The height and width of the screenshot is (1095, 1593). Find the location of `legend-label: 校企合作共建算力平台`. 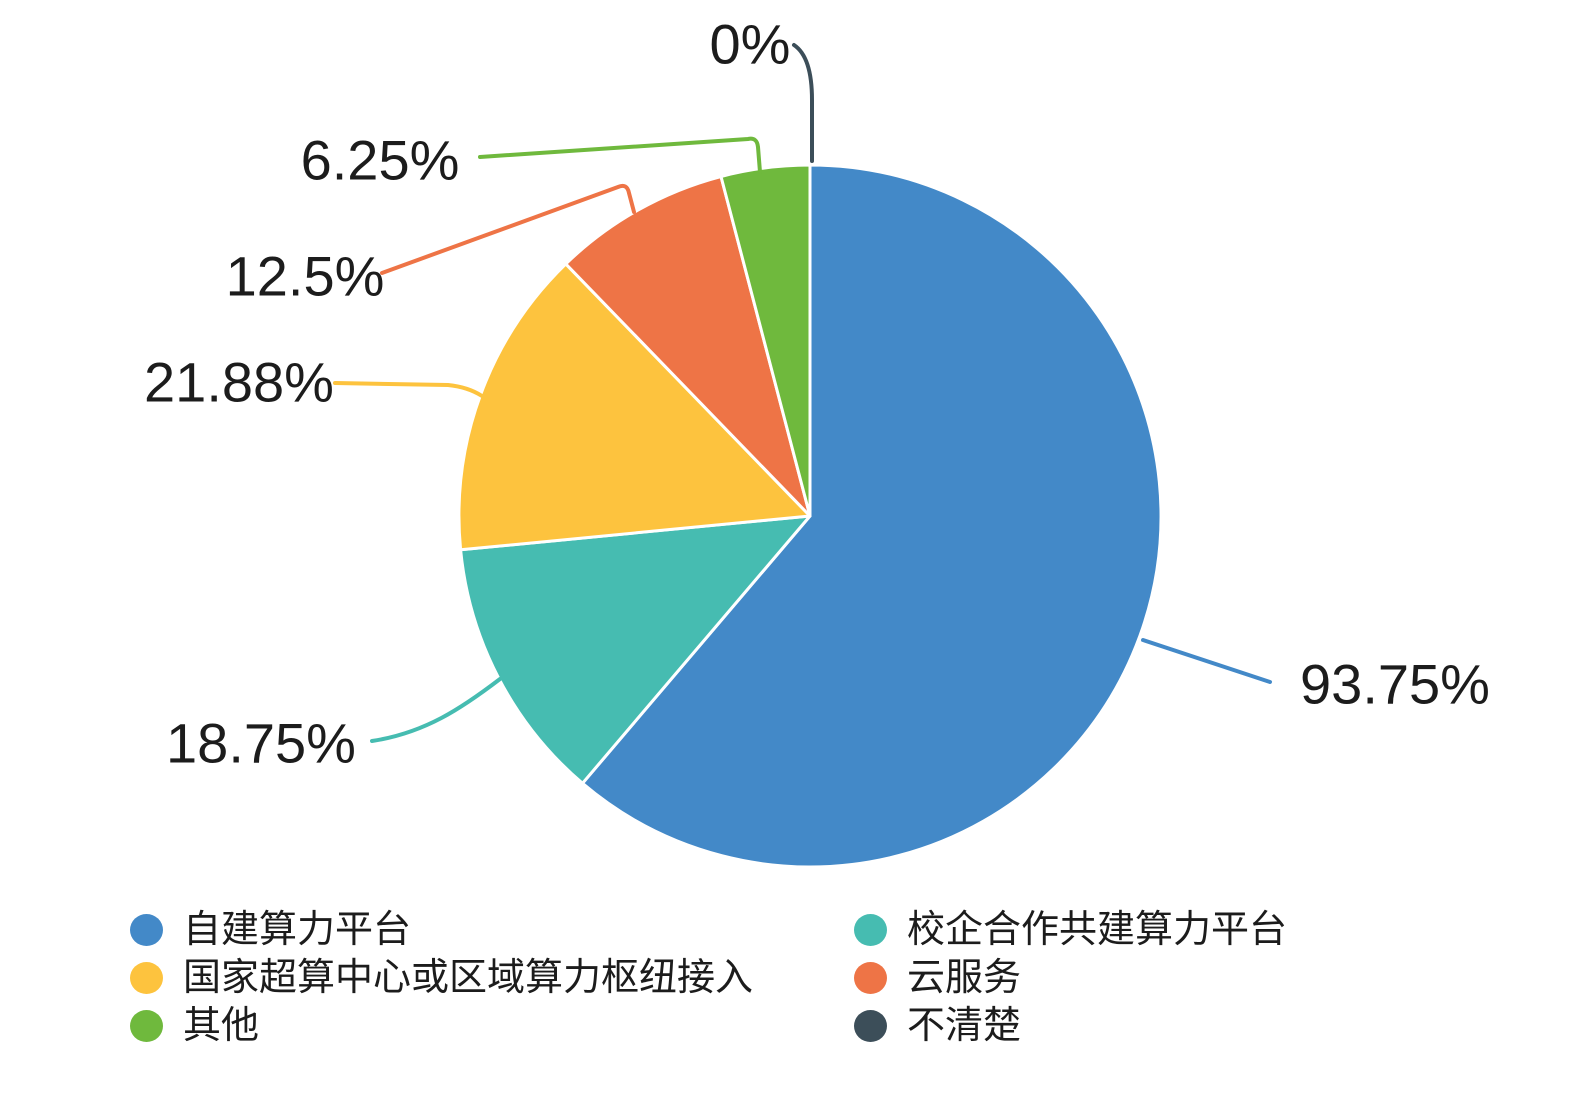

legend-label: 校企合作共建算力平台 is located at coordinates (1097, 930).